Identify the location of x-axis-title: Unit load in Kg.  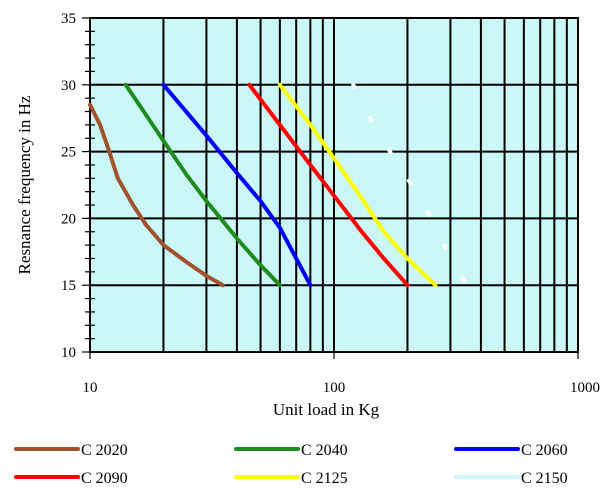
(326, 409).